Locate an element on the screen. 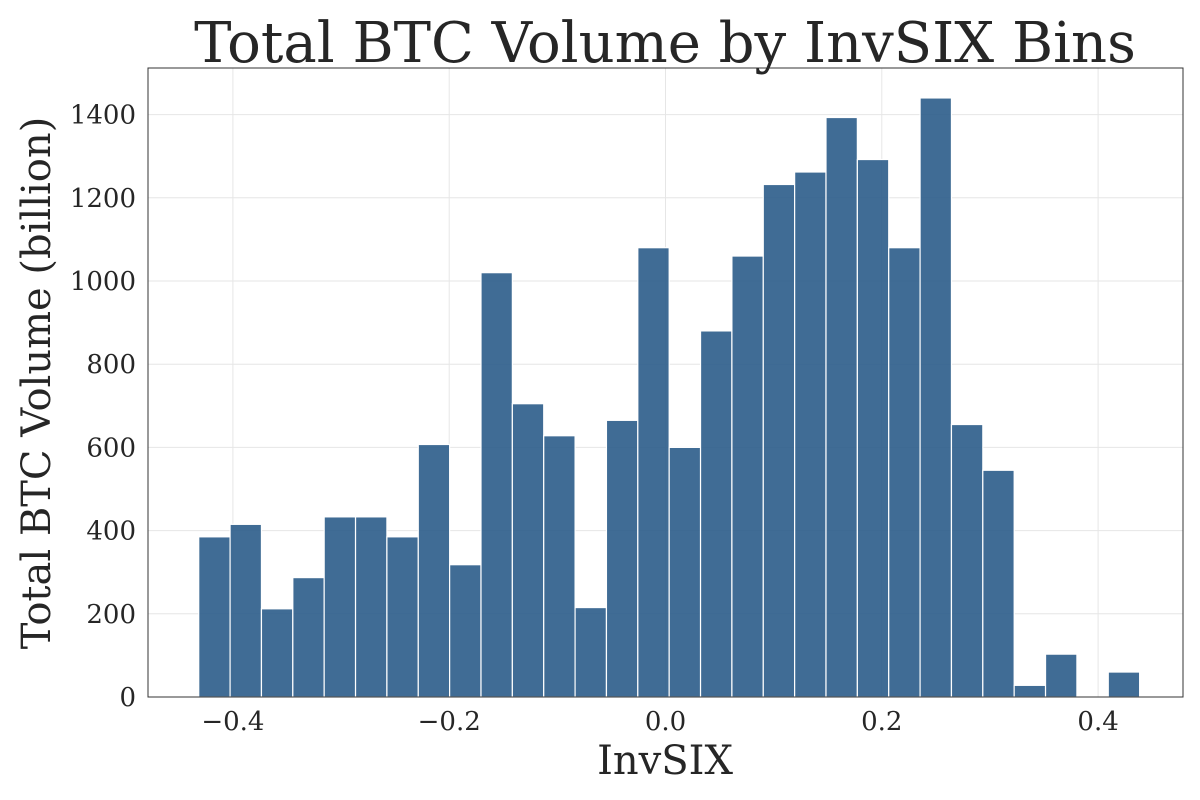  y-tick-label-4: 800 is located at coordinates (111, 365).